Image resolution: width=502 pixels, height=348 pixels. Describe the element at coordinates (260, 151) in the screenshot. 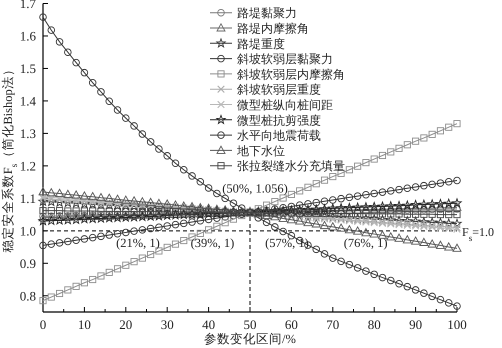

I see `legend-label: 地下水位` at that location.